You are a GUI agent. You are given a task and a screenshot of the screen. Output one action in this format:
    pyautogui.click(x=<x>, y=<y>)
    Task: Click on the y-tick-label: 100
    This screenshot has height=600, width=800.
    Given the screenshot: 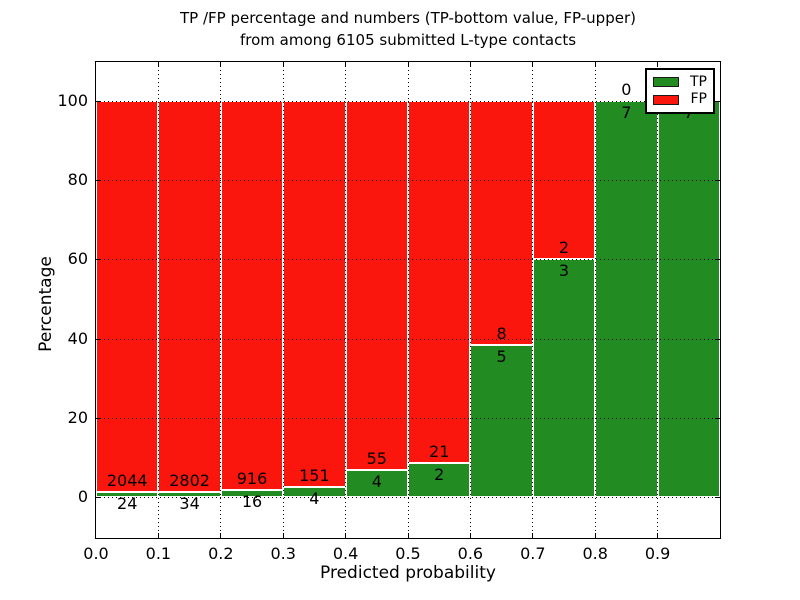 What is the action you would take?
    pyautogui.click(x=72, y=100)
    